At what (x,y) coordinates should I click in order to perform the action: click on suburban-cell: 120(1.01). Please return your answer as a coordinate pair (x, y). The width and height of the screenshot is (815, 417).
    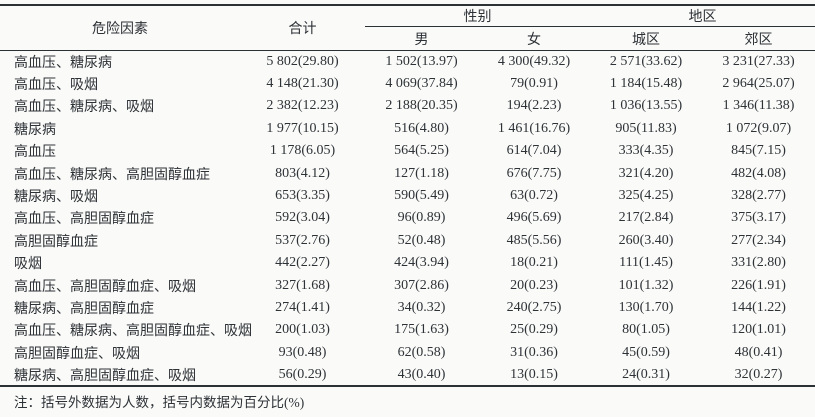
    Looking at the image, I should click on (758, 330).